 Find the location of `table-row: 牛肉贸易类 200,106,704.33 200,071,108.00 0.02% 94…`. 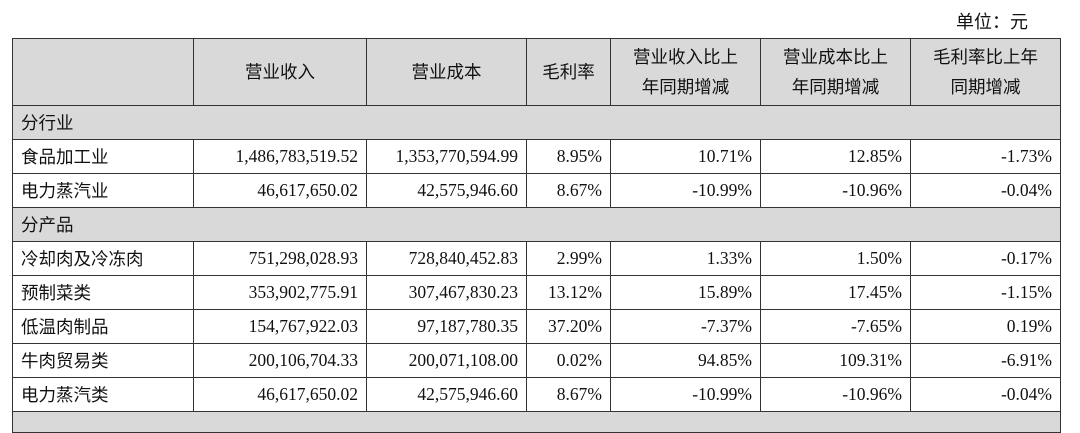

table-row: 牛肉贸易类 200,106,704.33 200,071,108.00 0.02% 94… is located at coordinates (536, 360).